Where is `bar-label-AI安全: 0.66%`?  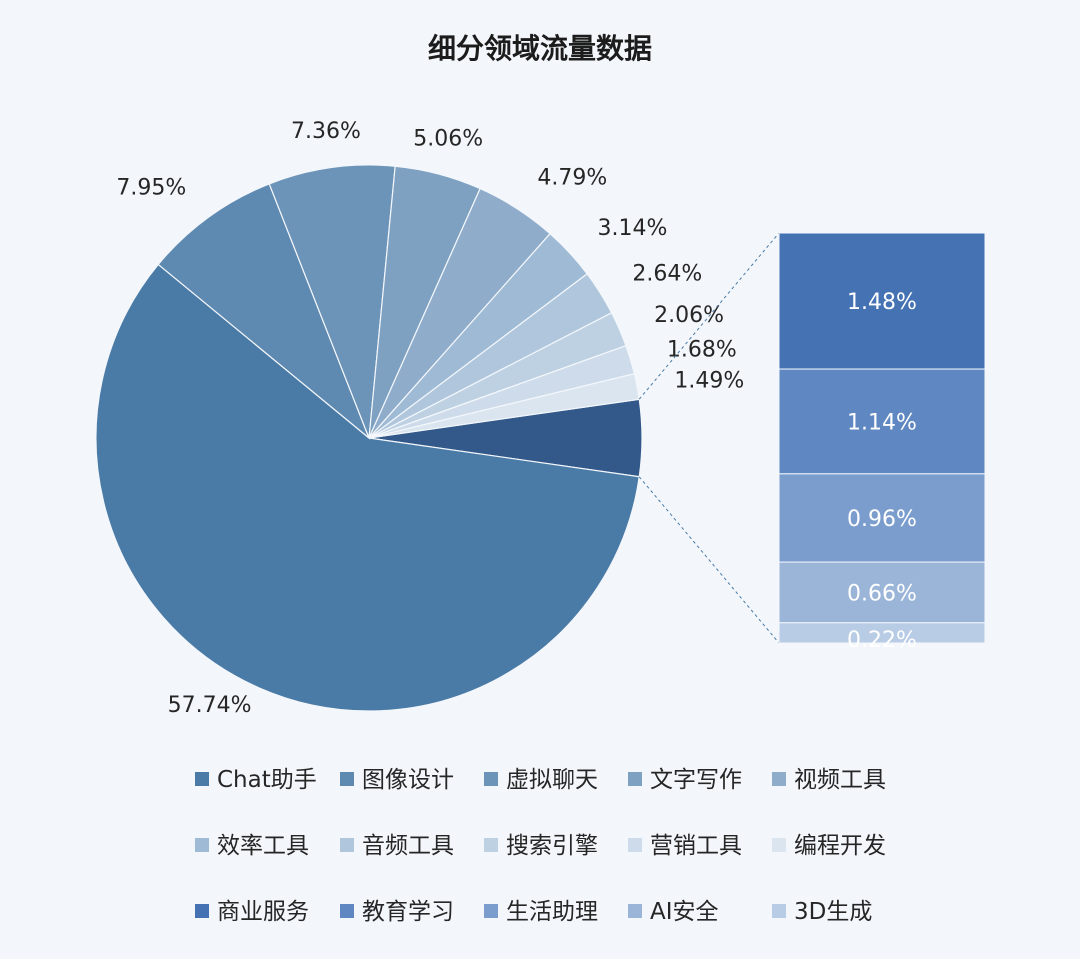 bar-label-AI安全: 0.66% is located at coordinates (882, 593).